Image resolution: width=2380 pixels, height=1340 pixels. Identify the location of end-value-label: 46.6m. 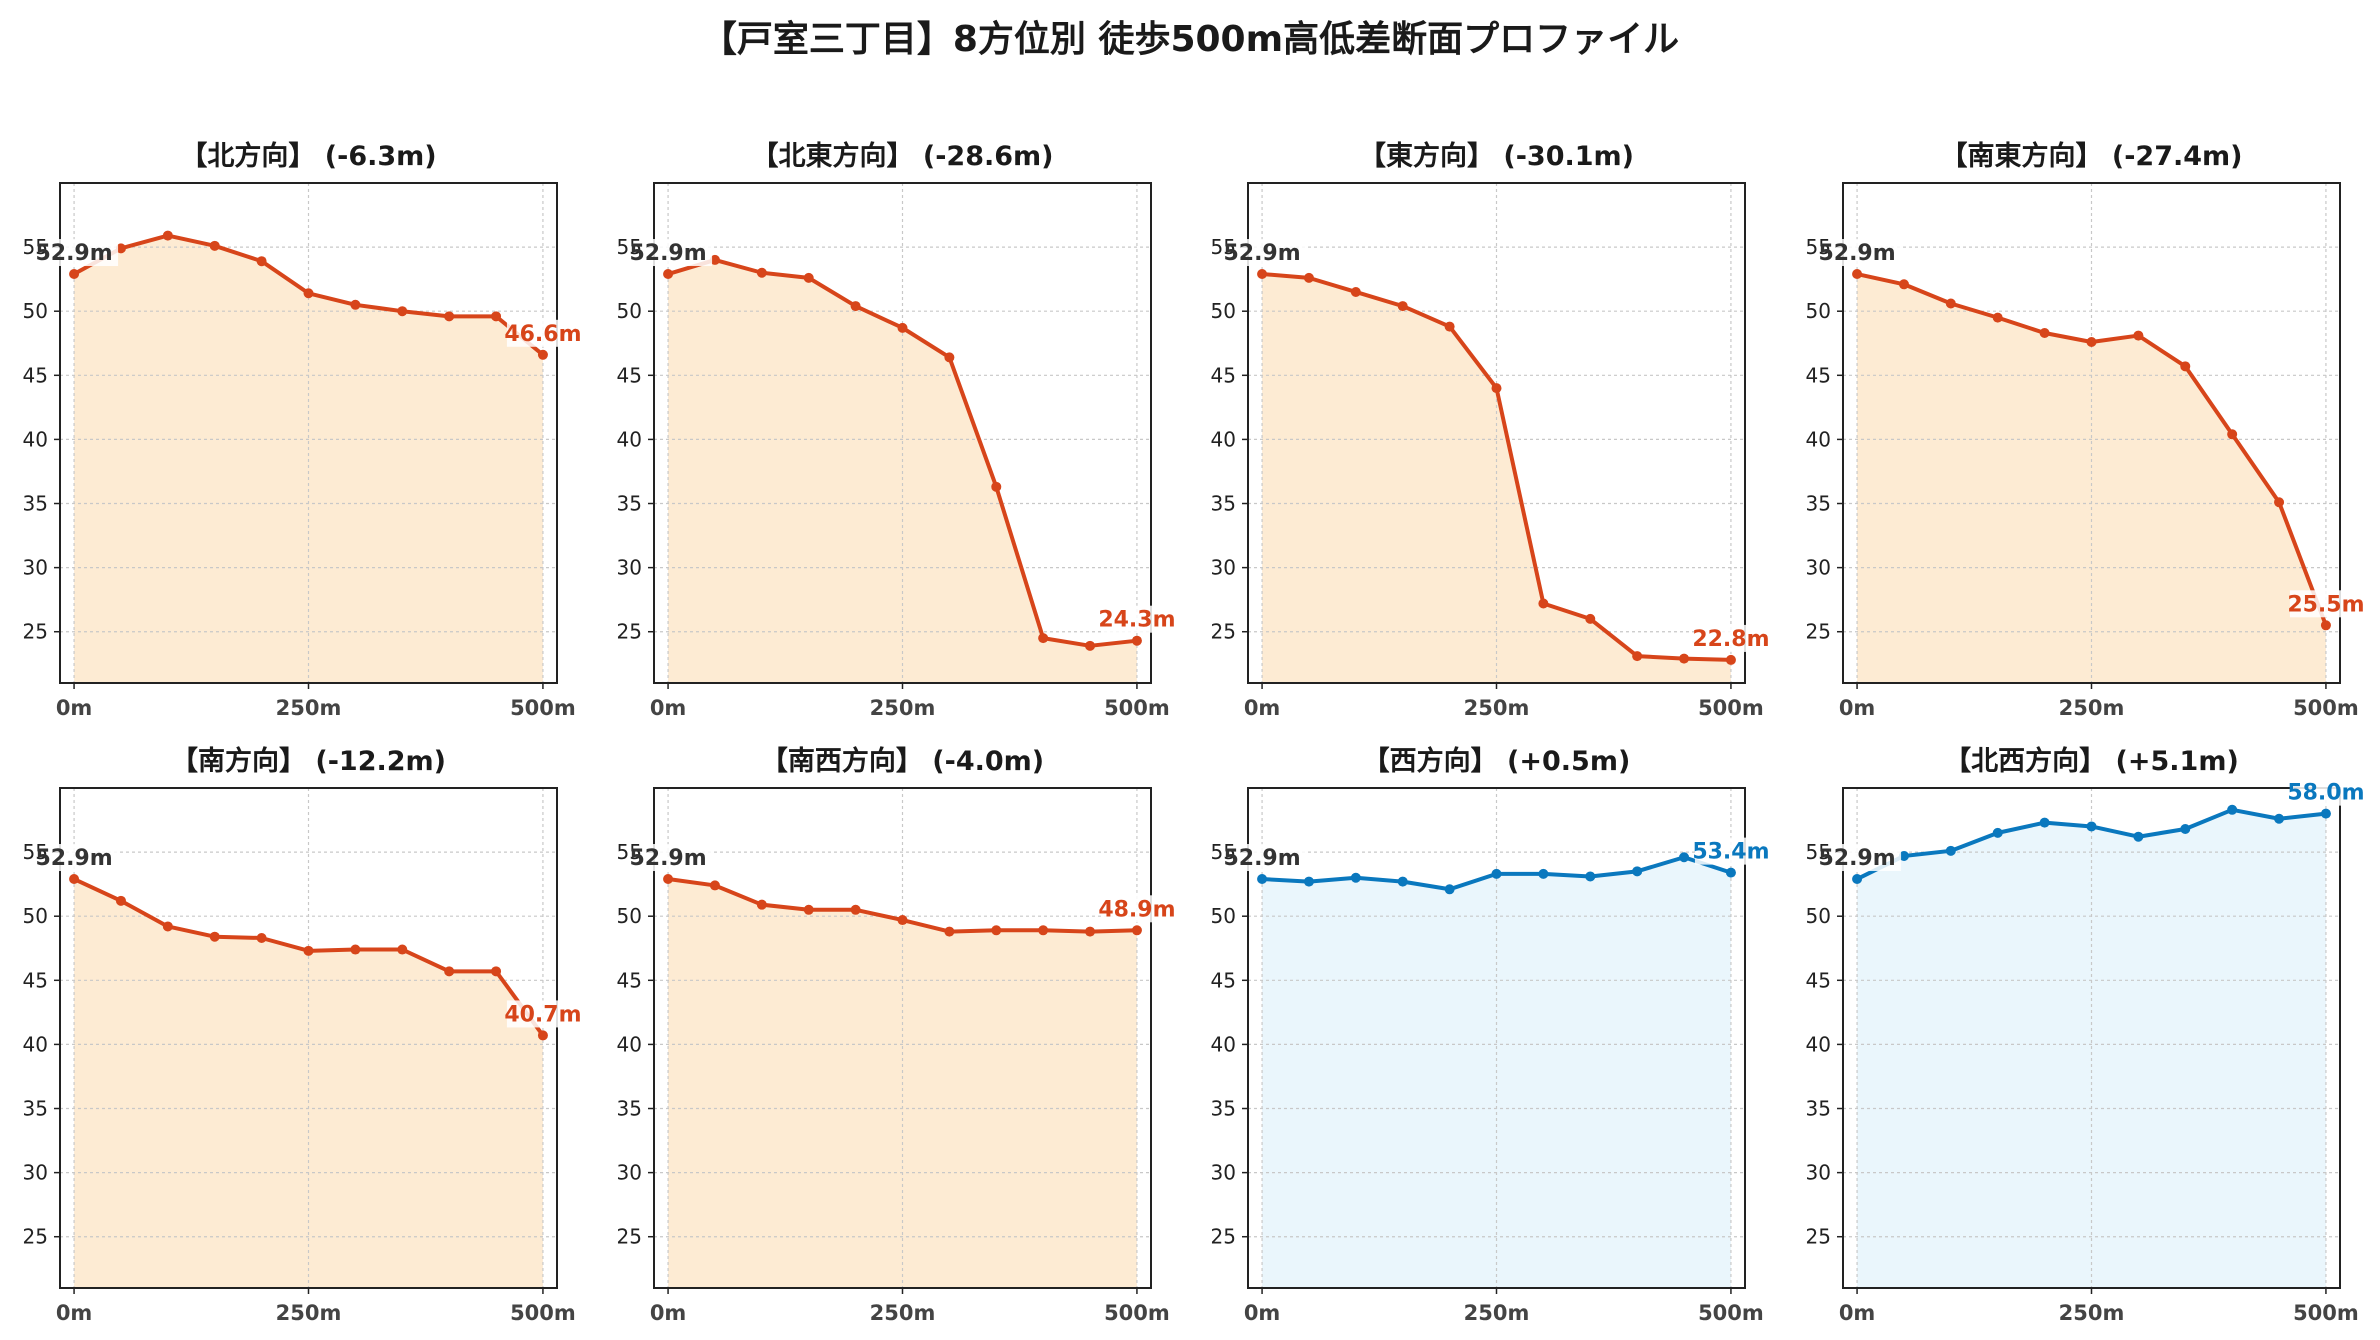
(542, 334).